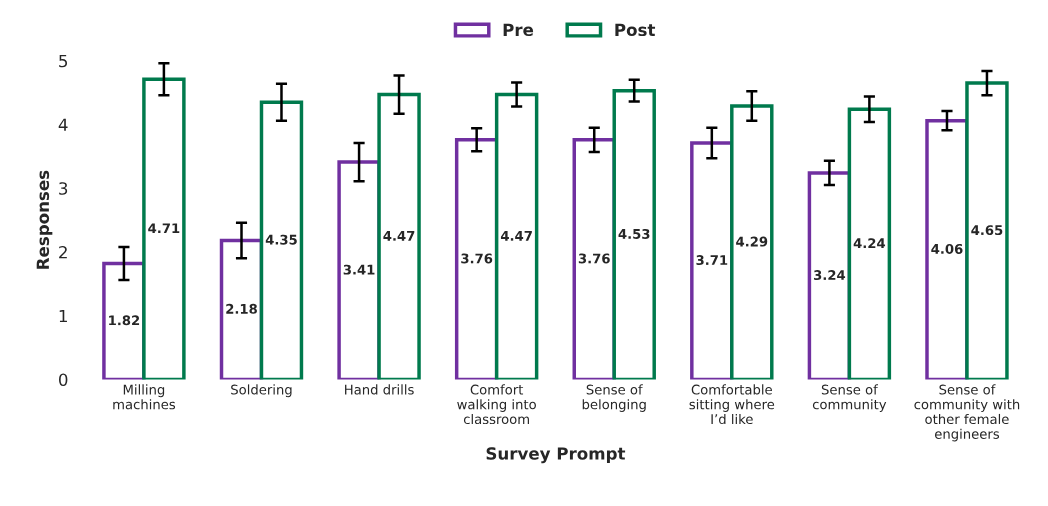  What do you see at coordinates (63, 380) in the screenshot?
I see `y-tick-label: 0` at bounding box center [63, 380].